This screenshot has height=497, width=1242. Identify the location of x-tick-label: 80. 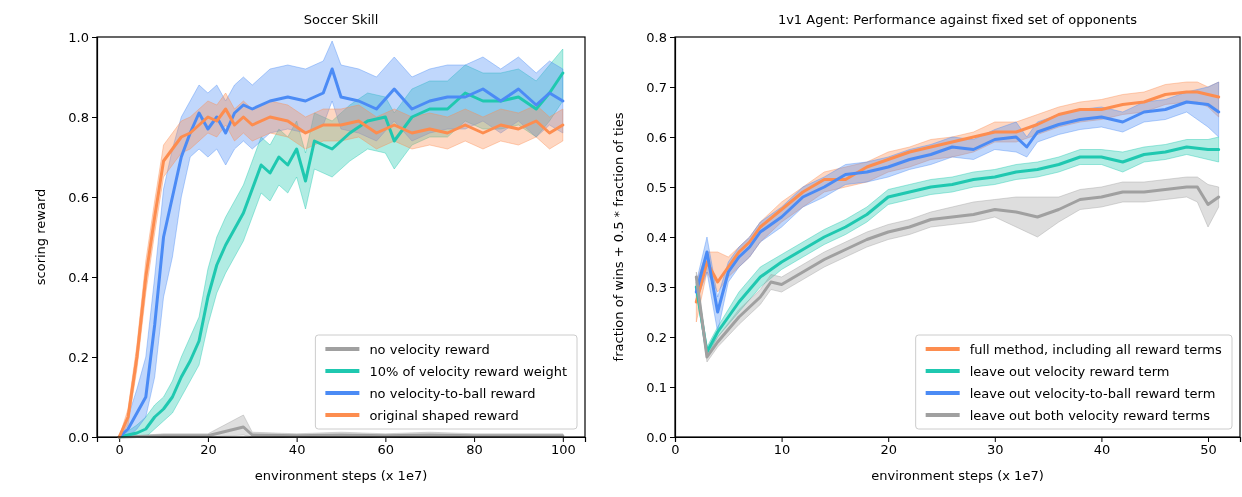
(474, 450).